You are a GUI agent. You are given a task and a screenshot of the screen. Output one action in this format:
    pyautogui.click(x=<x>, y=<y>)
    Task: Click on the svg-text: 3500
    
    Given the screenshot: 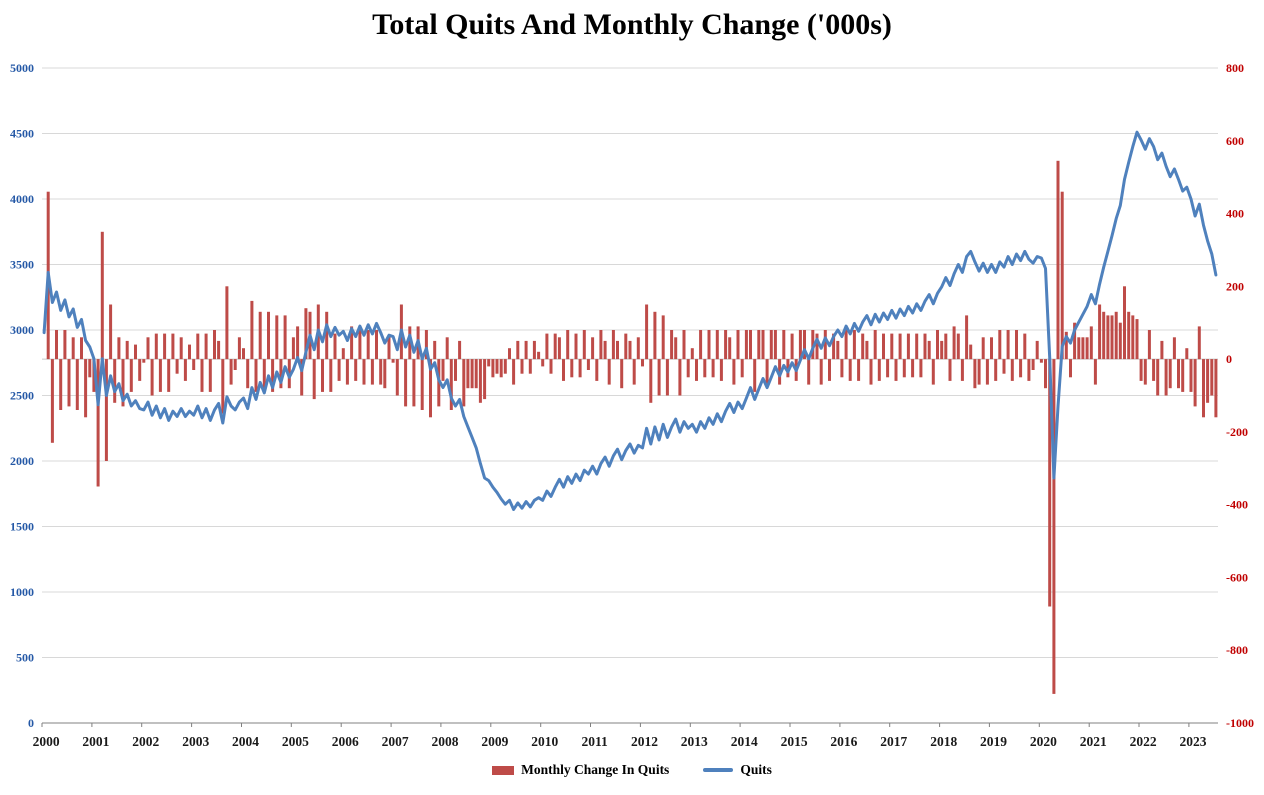 What is the action you would take?
    pyautogui.click(x=22, y=265)
    